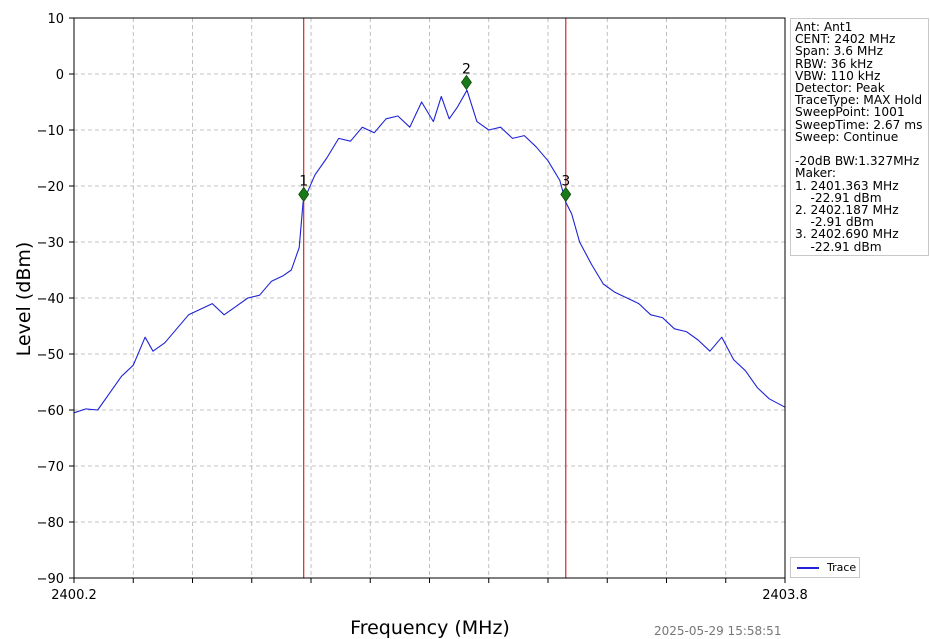 Image resolution: width=930 pixels, height=639 pixels. Describe the element at coordinates (50, 579) in the screenshot. I see `y-tick-label: −90` at that location.